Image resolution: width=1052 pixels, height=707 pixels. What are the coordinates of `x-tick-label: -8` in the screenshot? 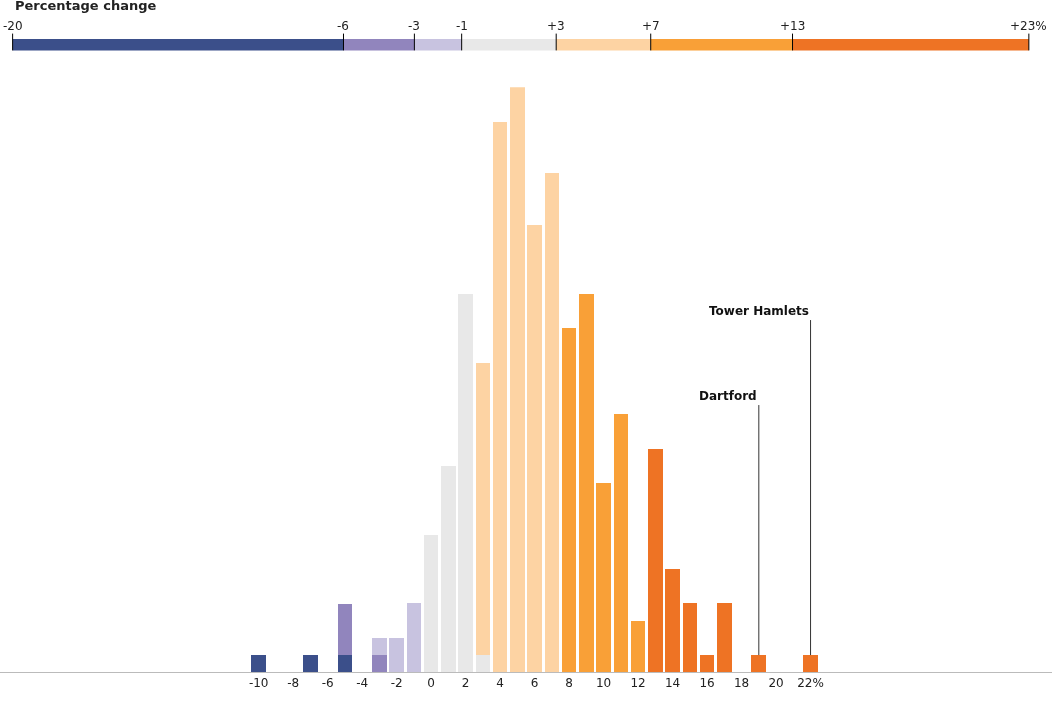 It's located at (293, 683).